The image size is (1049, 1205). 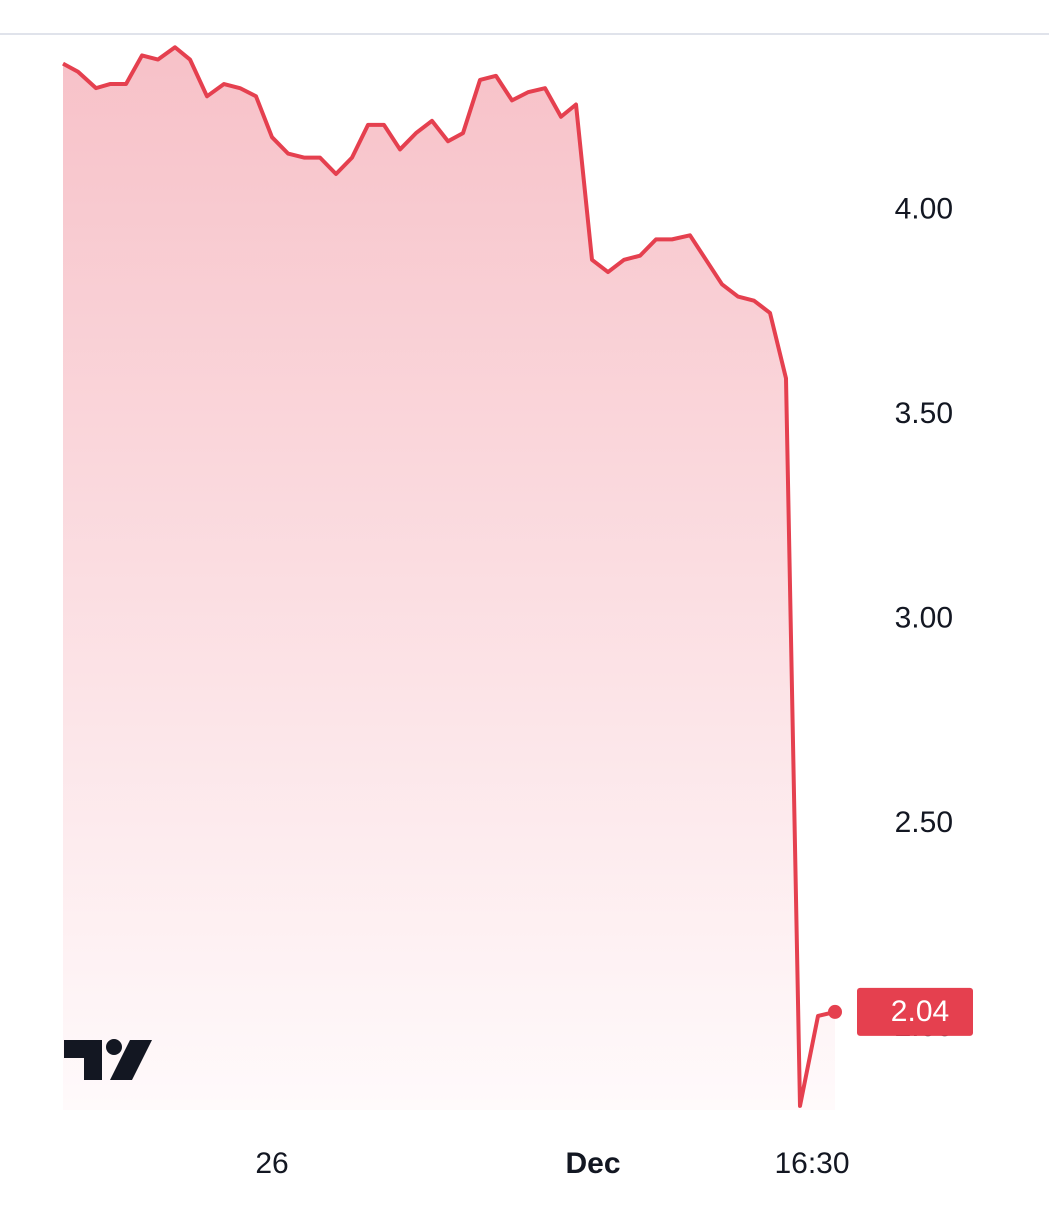 I want to click on tradingview-logo, so click(x=108, y=1059).